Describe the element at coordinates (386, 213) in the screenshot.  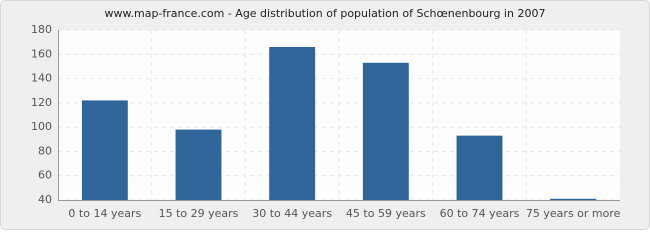
I see `x-tick-label: 45 to 59 years` at that location.